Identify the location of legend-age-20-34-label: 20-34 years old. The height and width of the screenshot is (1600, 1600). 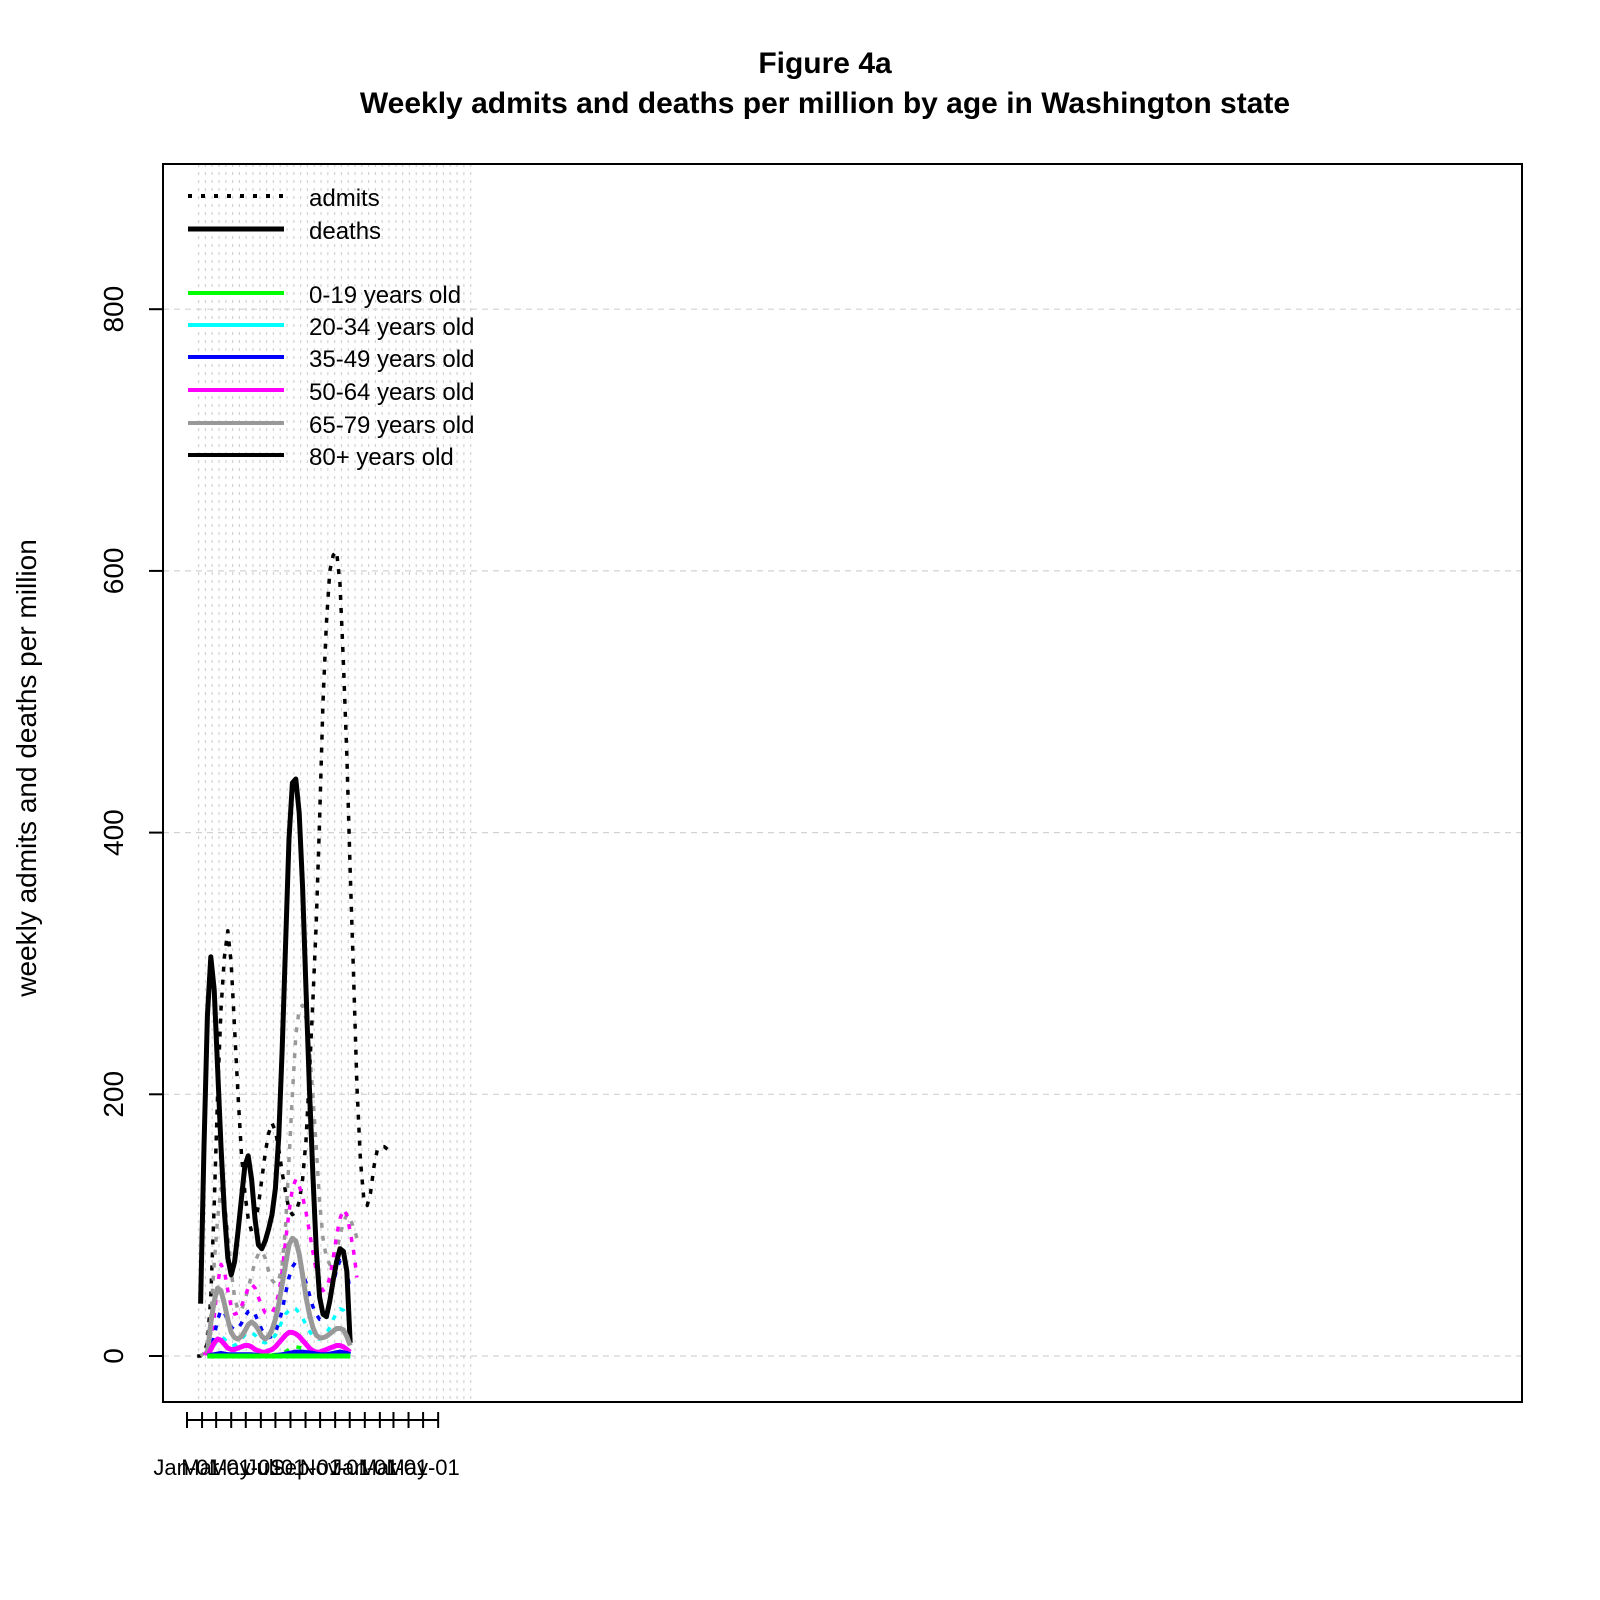
(391, 327).